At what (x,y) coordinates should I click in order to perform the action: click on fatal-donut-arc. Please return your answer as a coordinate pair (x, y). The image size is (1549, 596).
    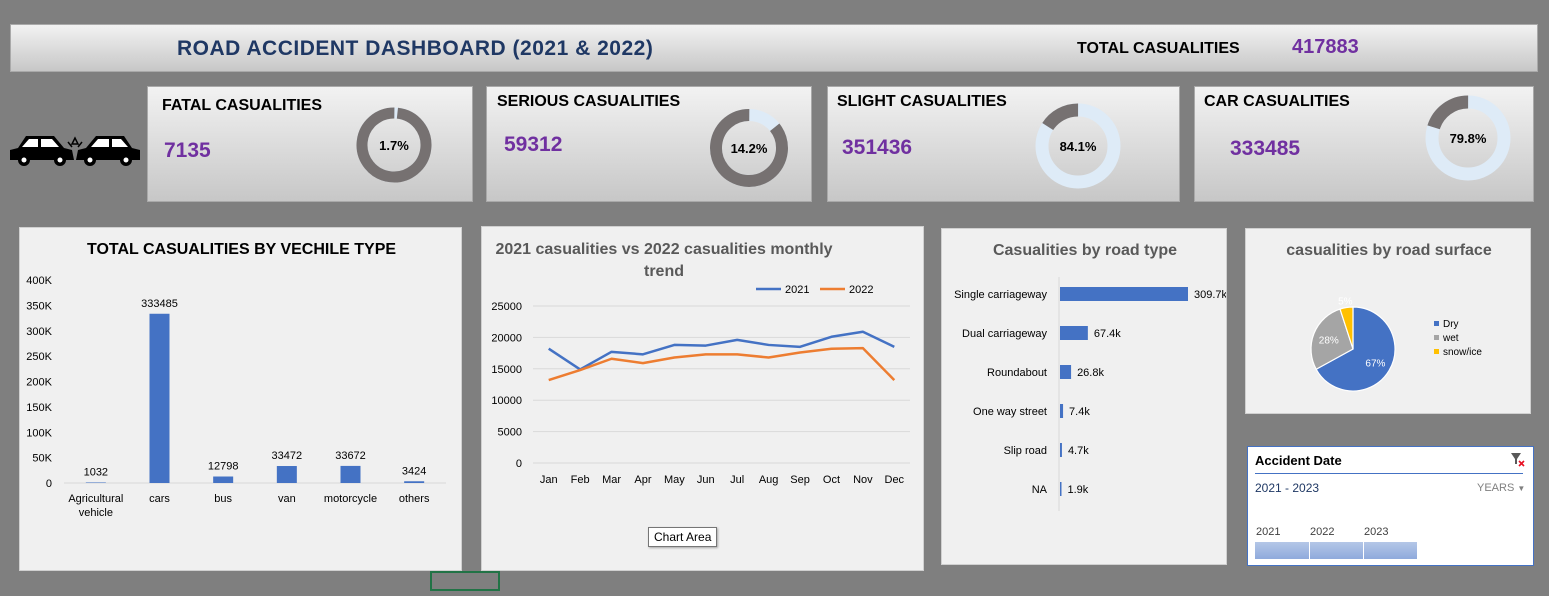
    Looking at the image, I should click on (394, 145).